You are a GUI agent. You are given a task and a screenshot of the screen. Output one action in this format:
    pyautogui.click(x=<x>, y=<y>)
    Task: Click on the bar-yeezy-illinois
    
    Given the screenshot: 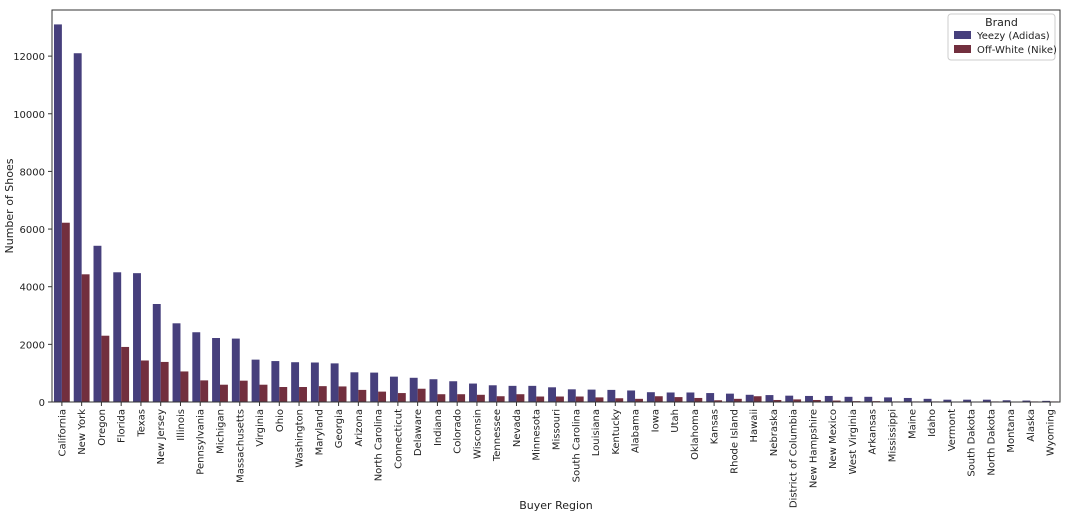 What is the action you would take?
    pyautogui.click(x=177, y=362)
    